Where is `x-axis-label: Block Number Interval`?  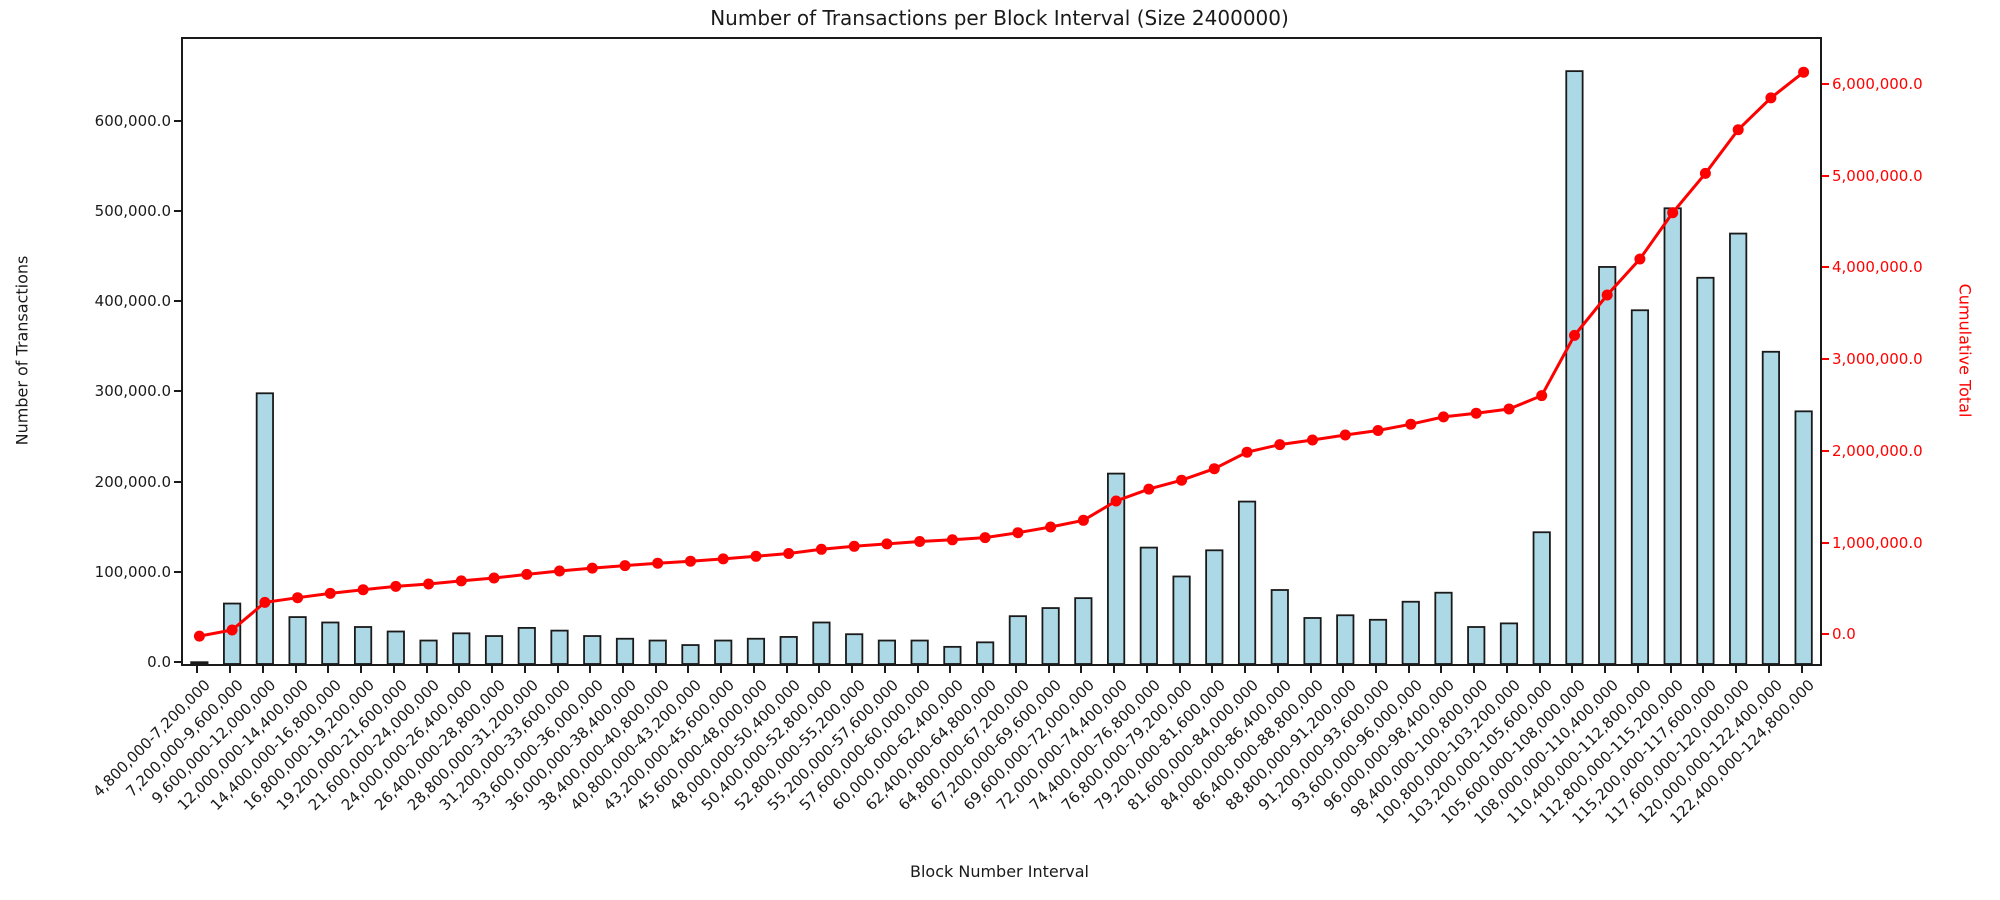 x-axis-label: Block Number Interval is located at coordinates (999, 871).